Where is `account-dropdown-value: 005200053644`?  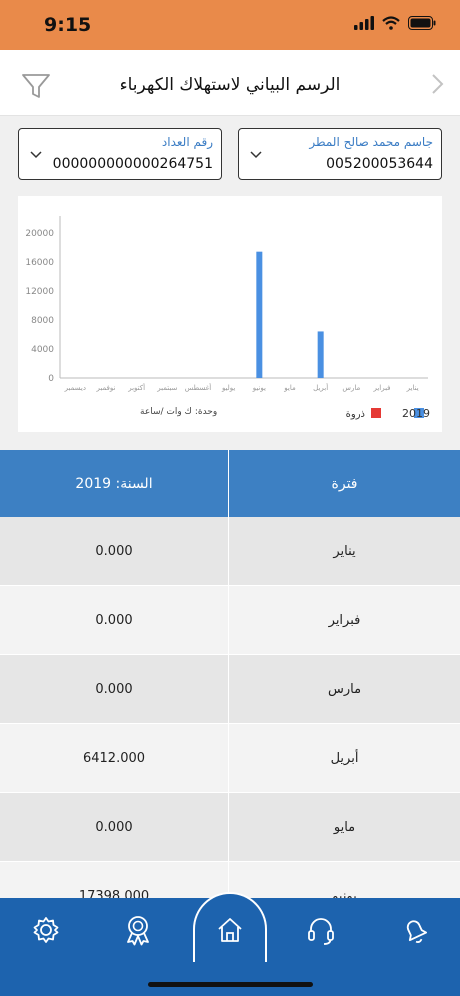
account-dropdown-value: 005200053644 is located at coordinates (379, 164).